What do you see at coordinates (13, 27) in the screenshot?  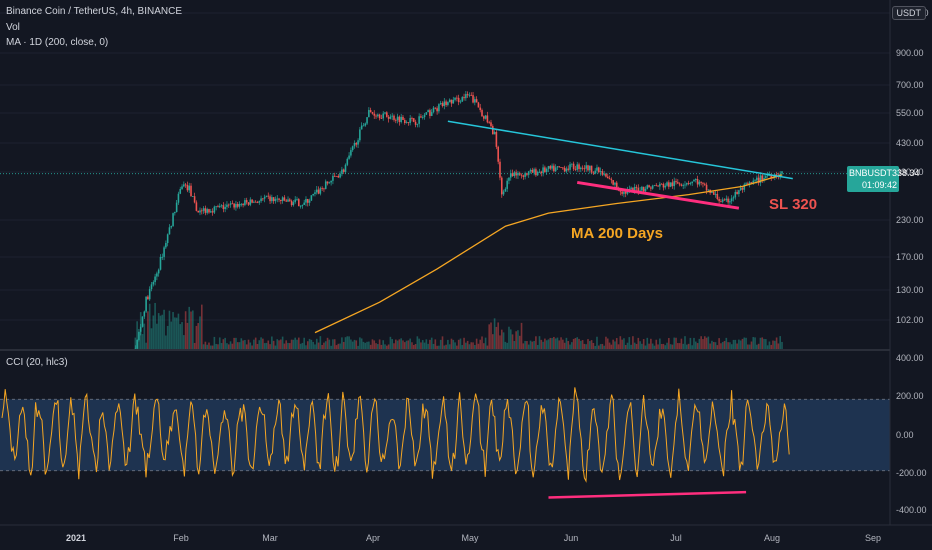 I see `volume-legend: Vol` at bounding box center [13, 27].